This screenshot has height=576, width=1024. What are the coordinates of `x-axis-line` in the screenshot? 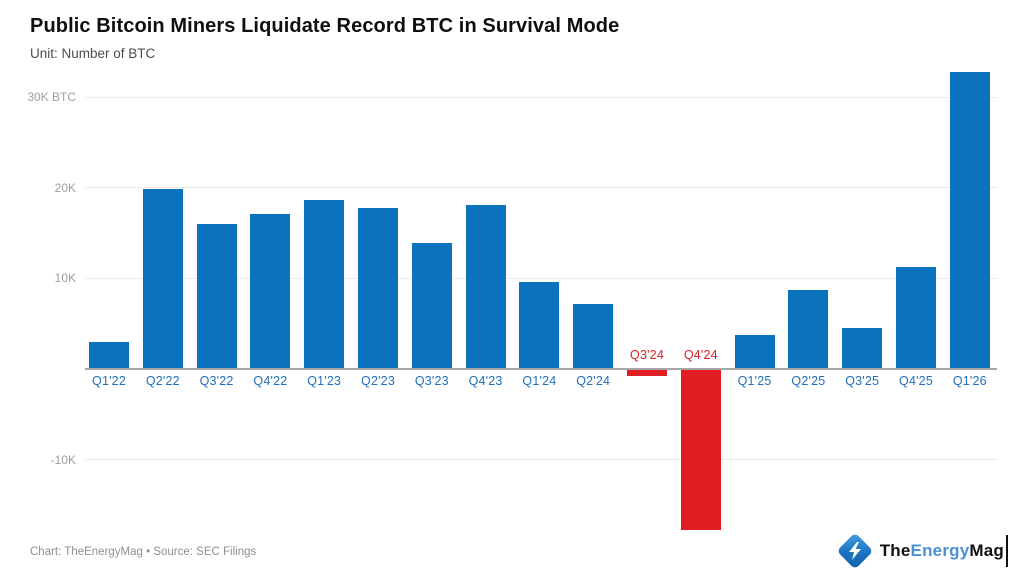 It's located at (541, 369).